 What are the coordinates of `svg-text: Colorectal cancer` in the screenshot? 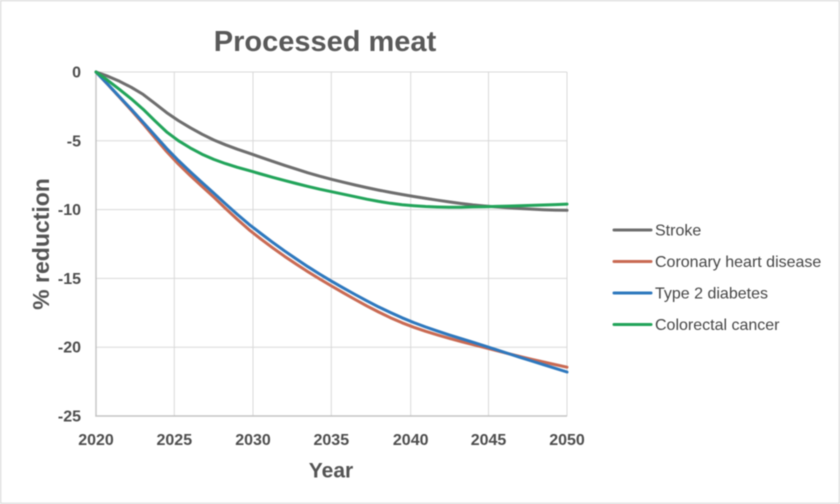 It's located at (717, 325).